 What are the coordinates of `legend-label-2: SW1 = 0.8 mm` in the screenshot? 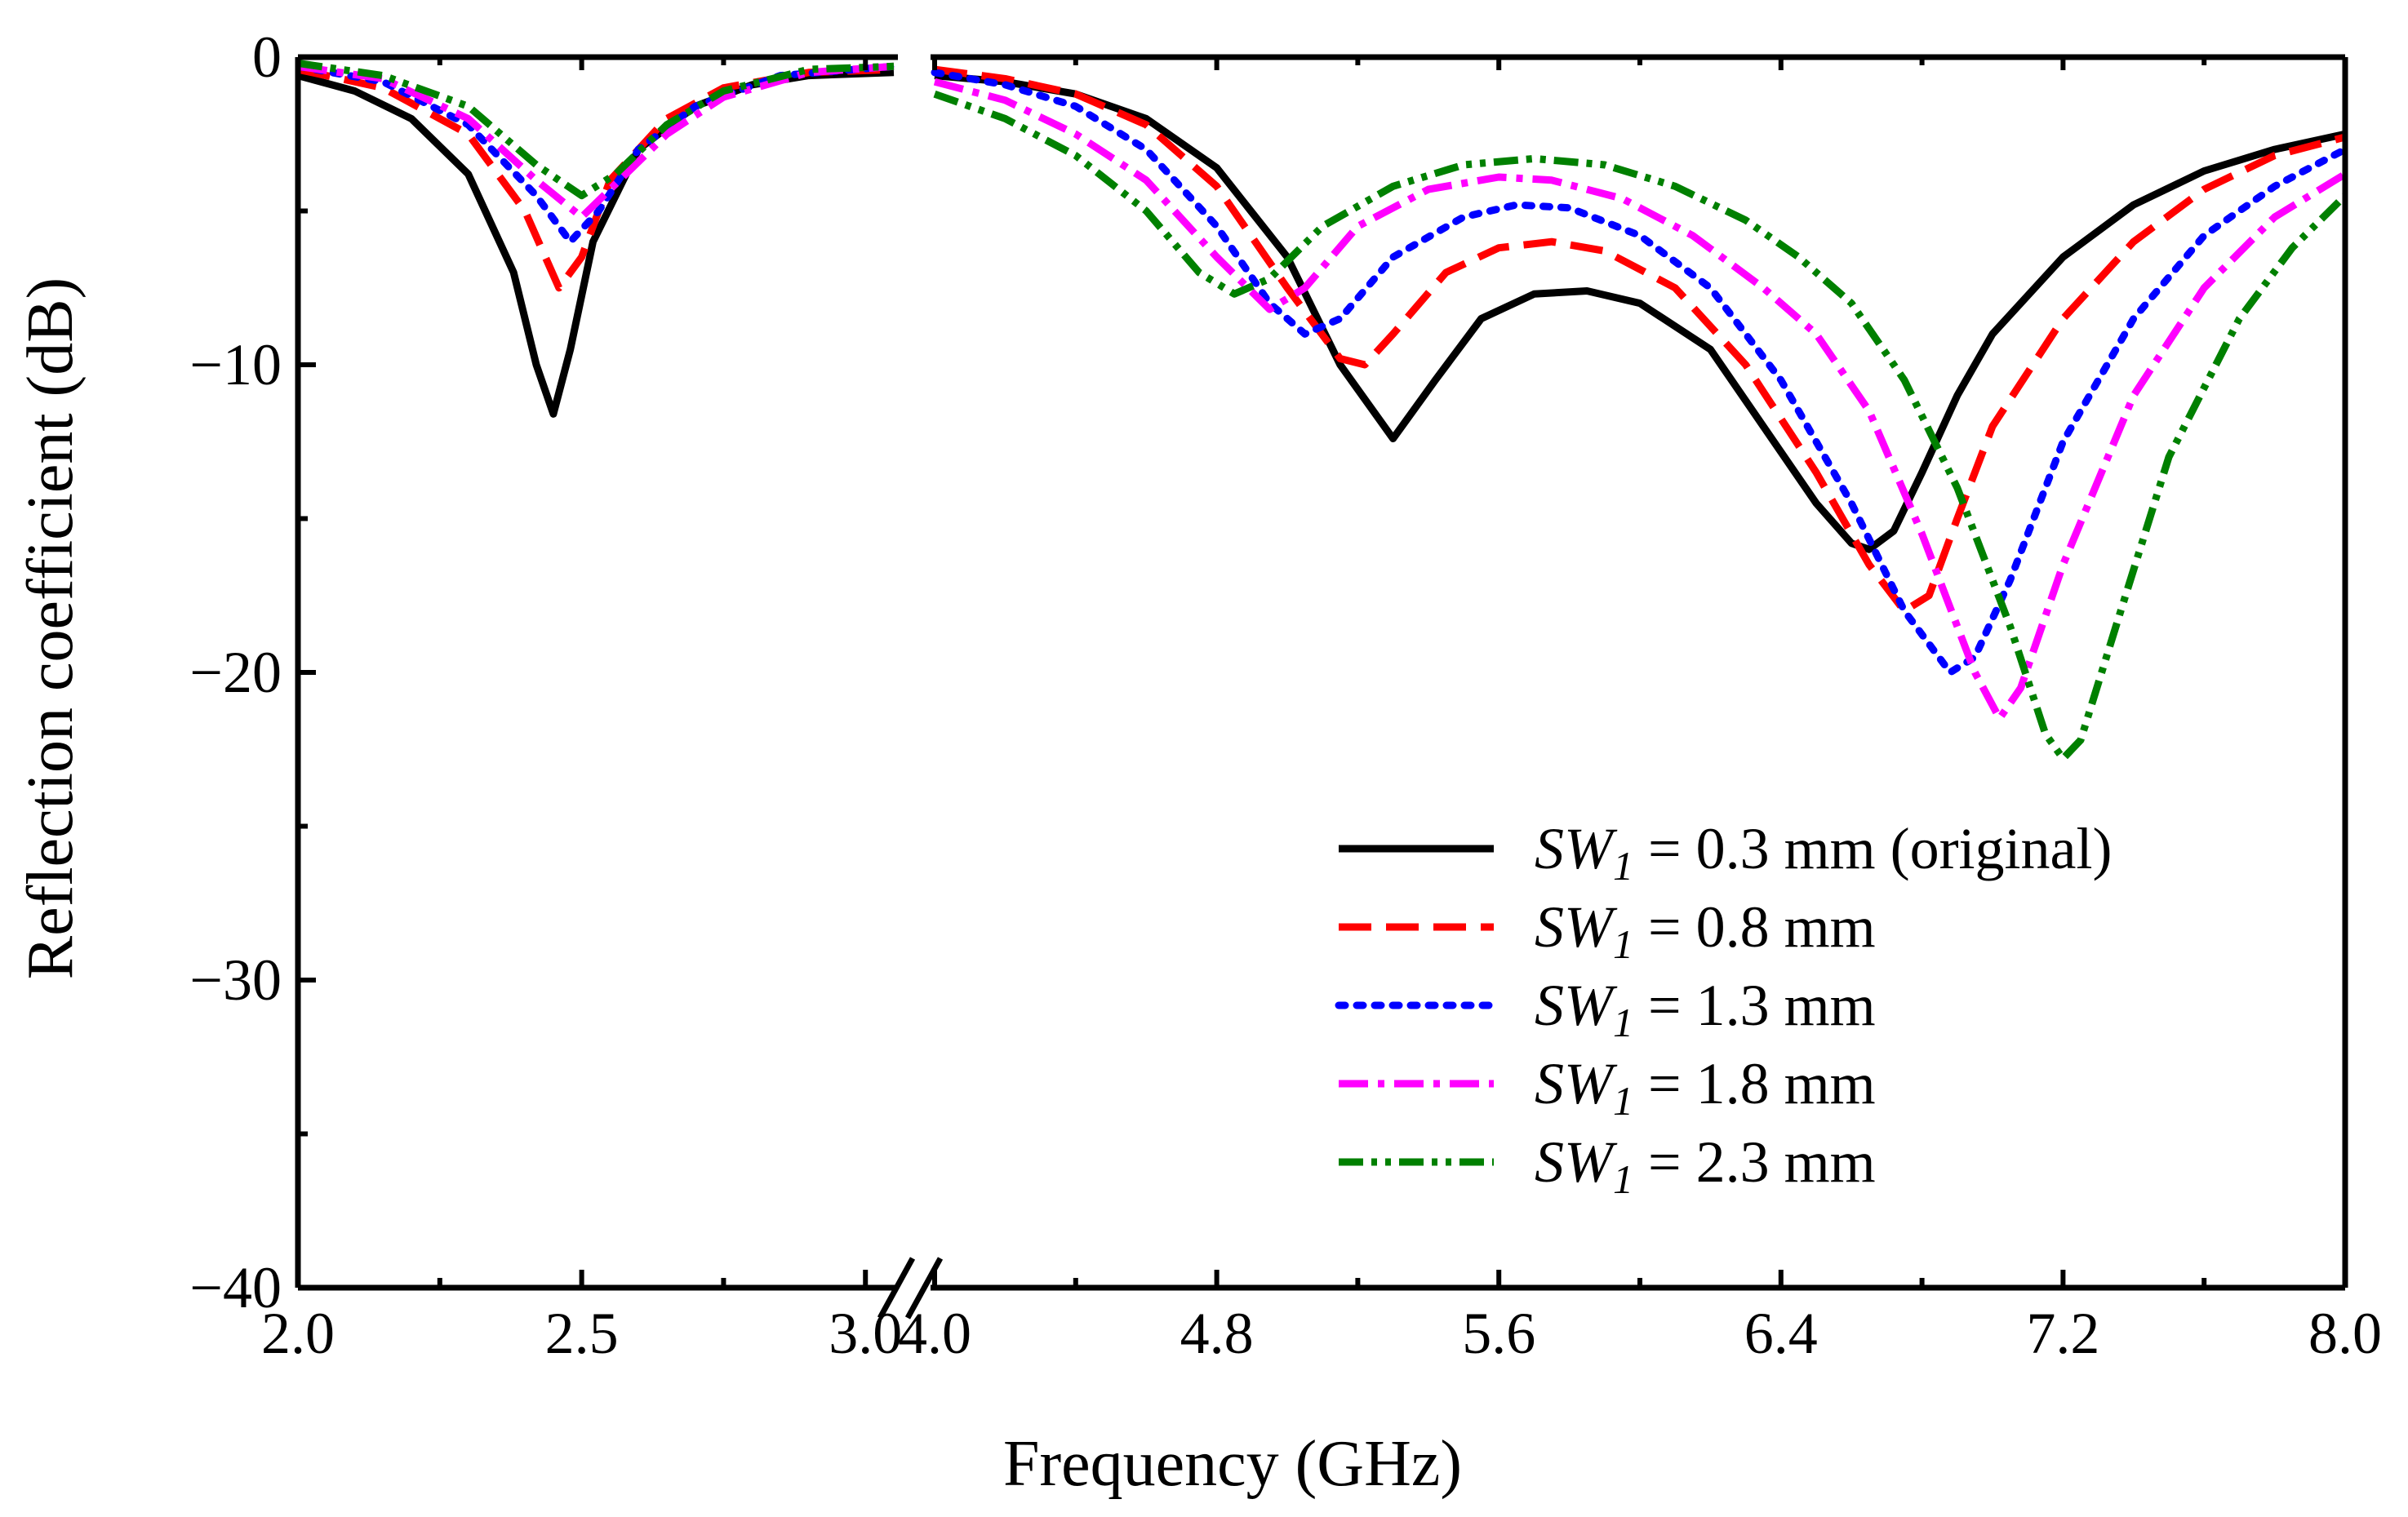 It's located at (1705, 931).